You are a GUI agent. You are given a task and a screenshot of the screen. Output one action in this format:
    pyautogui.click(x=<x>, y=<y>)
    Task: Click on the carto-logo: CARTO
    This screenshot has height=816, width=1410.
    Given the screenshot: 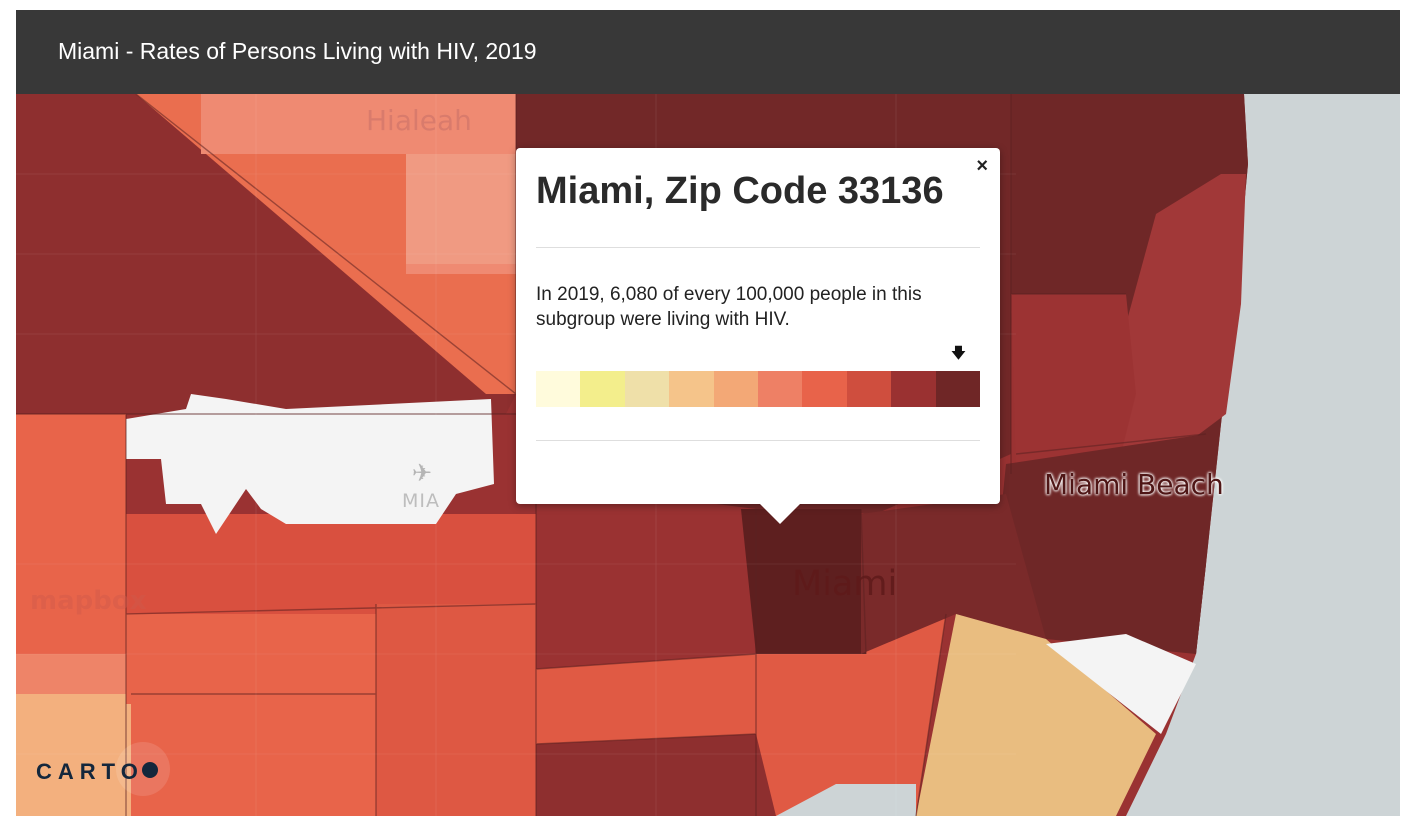 What is the action you would take?
    pyautogui.click(x=97, y=772)
    